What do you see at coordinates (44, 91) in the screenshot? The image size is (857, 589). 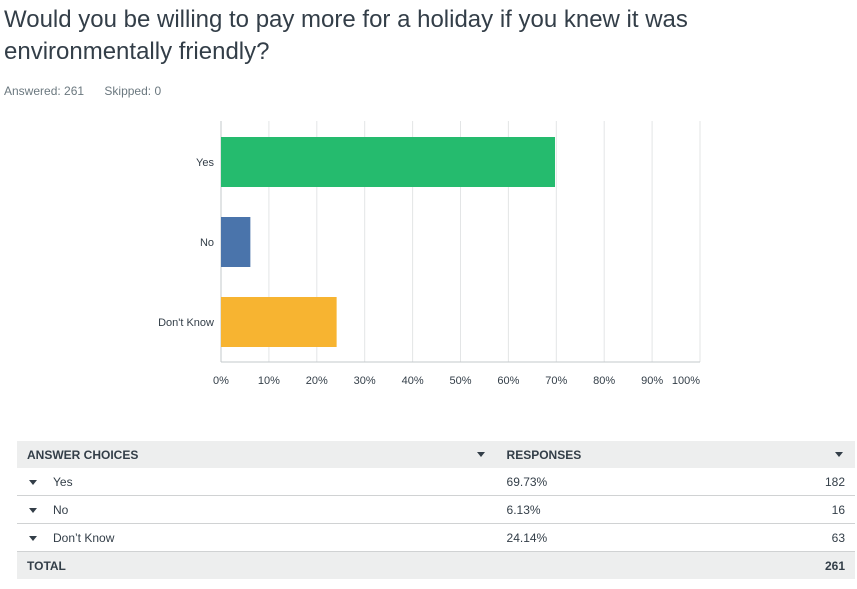 I see `answered-count: Answered: 261` at bounding box center [44, 91].